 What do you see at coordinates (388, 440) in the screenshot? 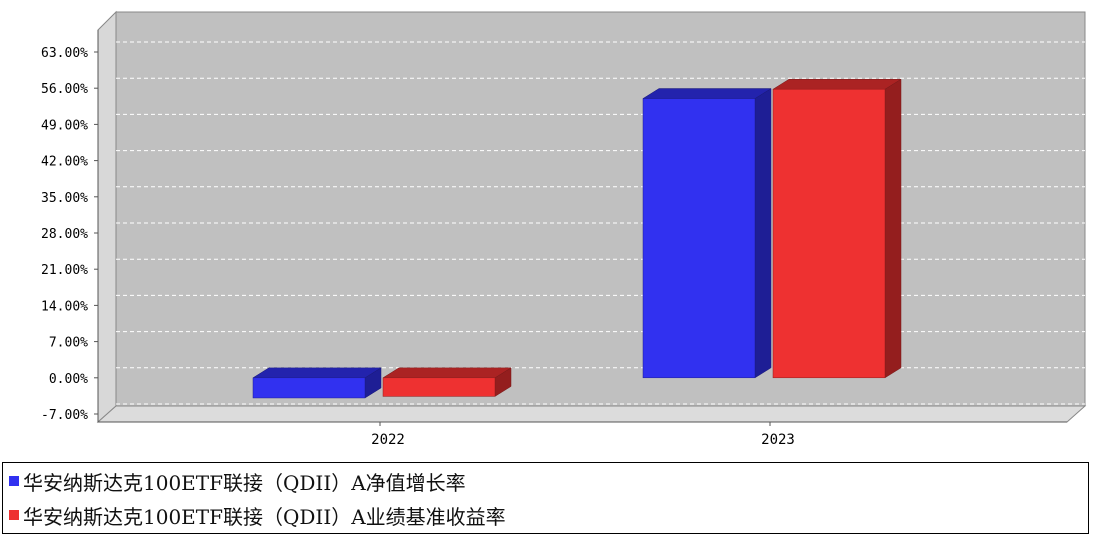
I see `x-tick-label: 2022` at bounding box center [388, 440].